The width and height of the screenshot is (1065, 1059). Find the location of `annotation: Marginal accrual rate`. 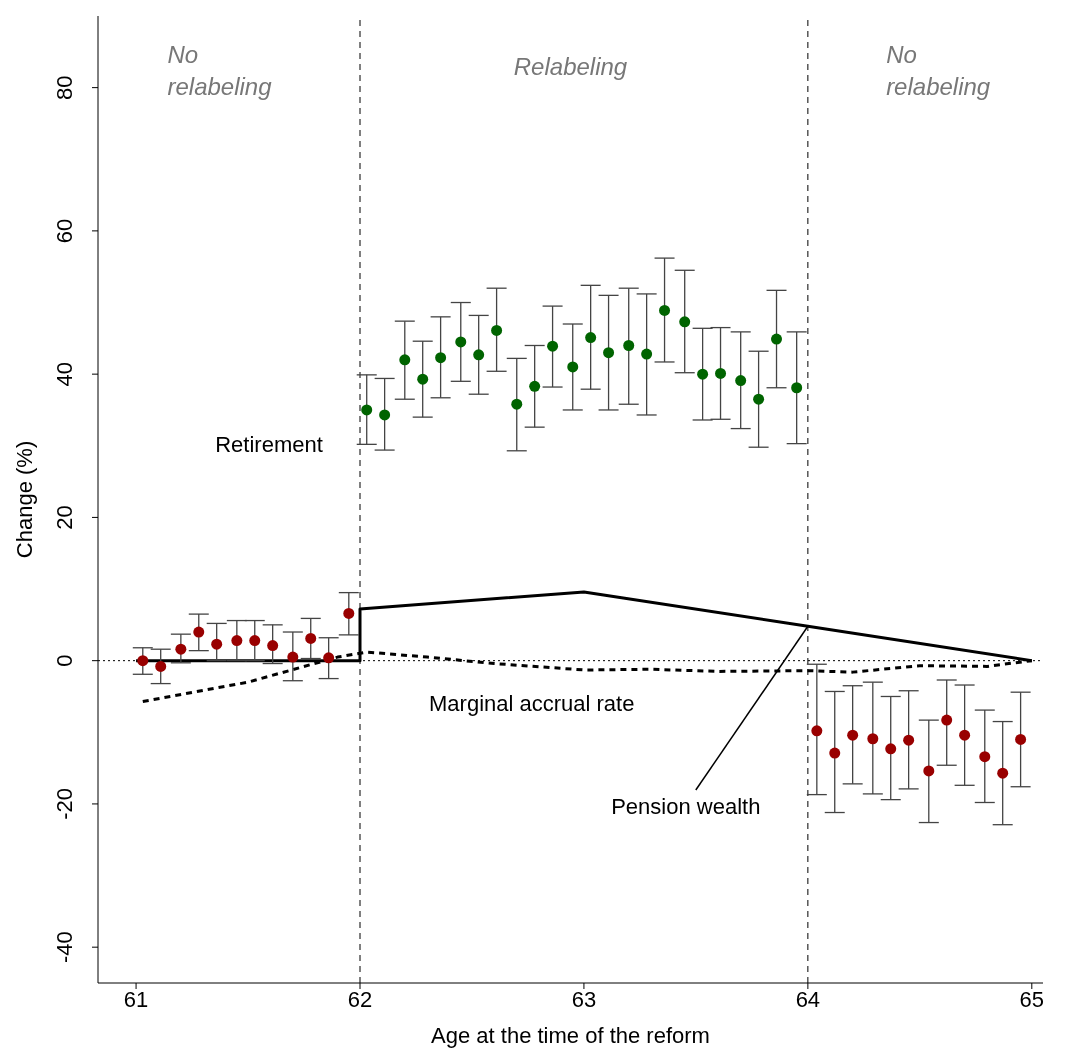

annotation: Marginal accrual rate is located at coordinates (532, 704).